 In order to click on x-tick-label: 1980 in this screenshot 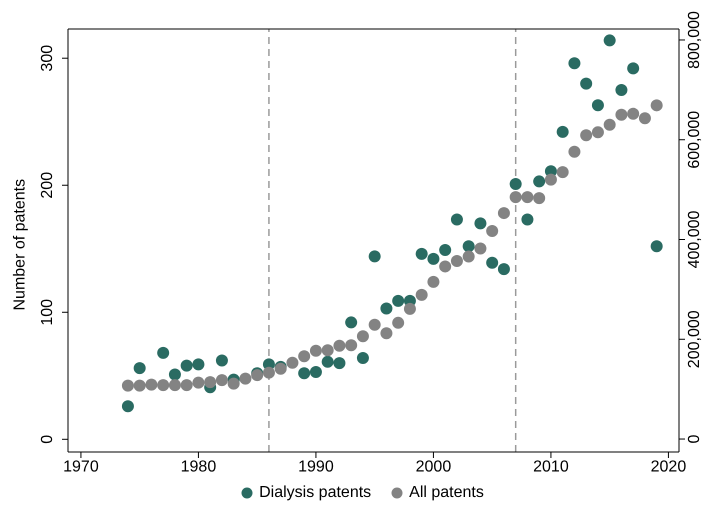, I will do `click(198, 467)`.